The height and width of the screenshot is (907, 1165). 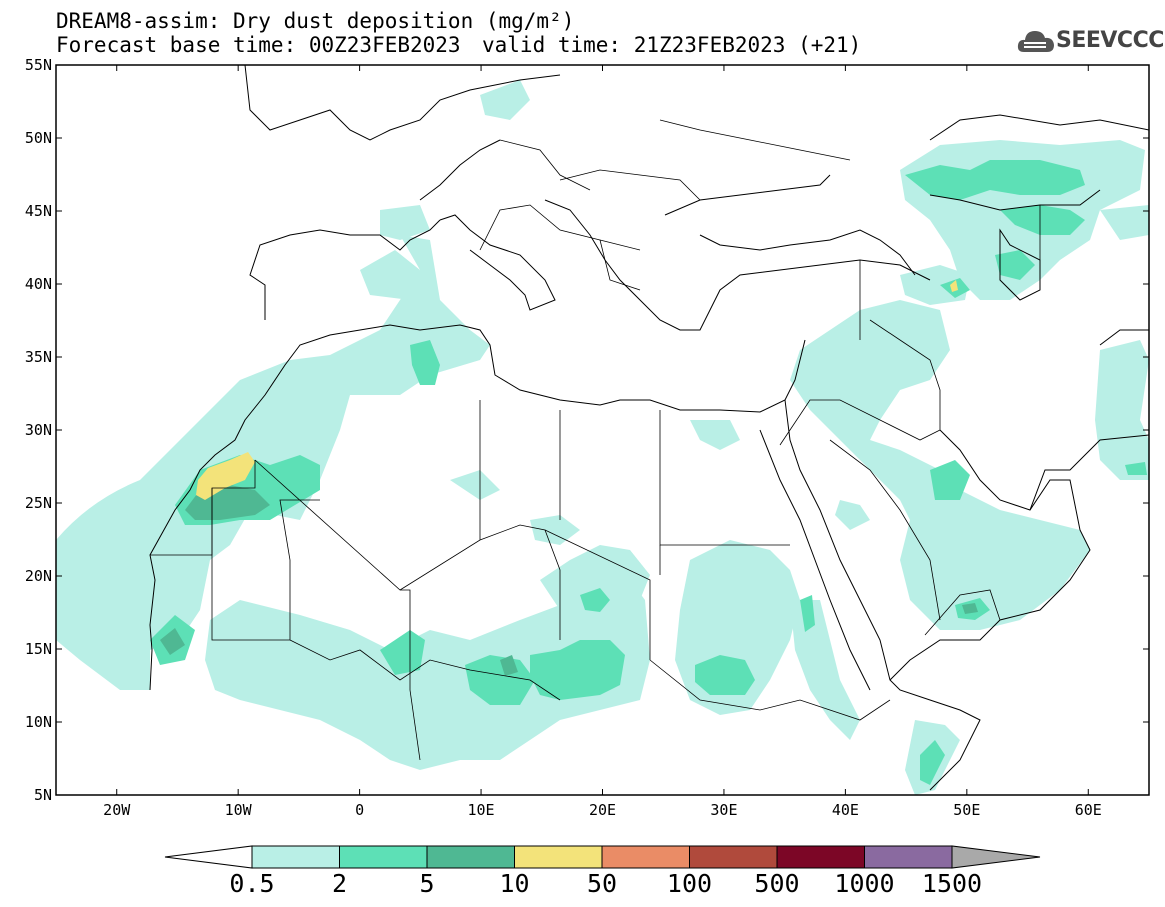 What do you see at coordinates (514, 883) in the screenshot?
I see `colorbar-label: 10` at bounding box center [514, 883].